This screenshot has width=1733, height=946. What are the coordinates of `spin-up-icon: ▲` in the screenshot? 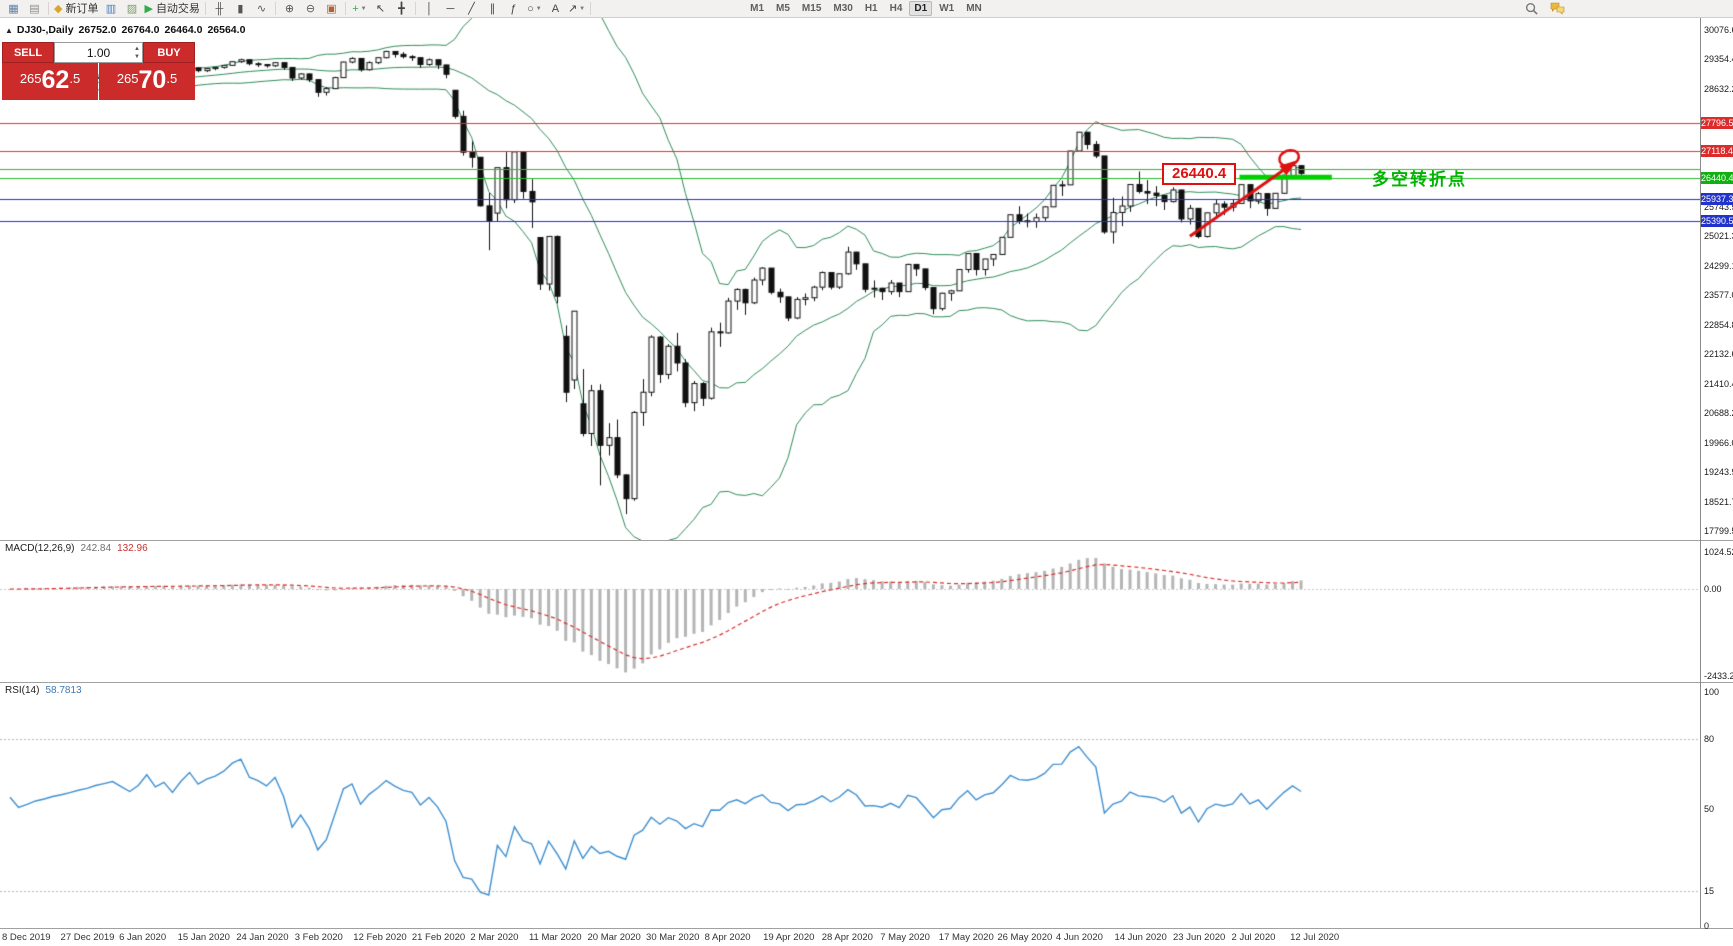 It's located at (137, 49).